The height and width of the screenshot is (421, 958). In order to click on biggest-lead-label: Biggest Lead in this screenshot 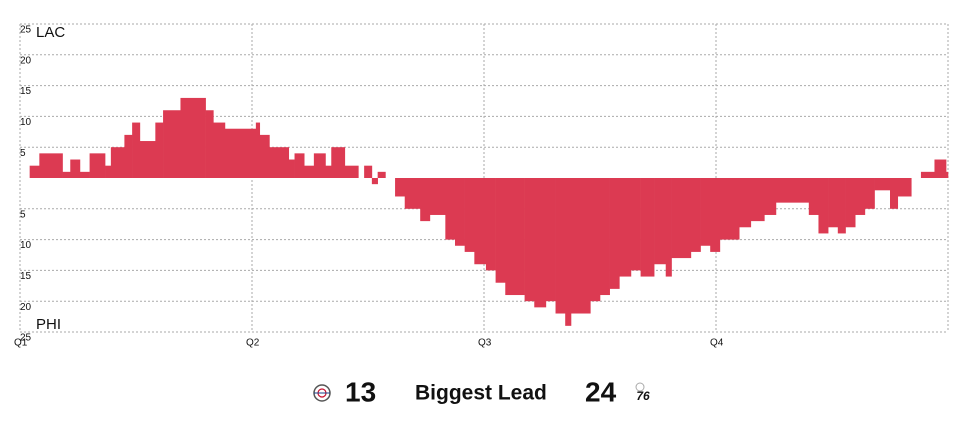, I will do `click(481, 393)`.